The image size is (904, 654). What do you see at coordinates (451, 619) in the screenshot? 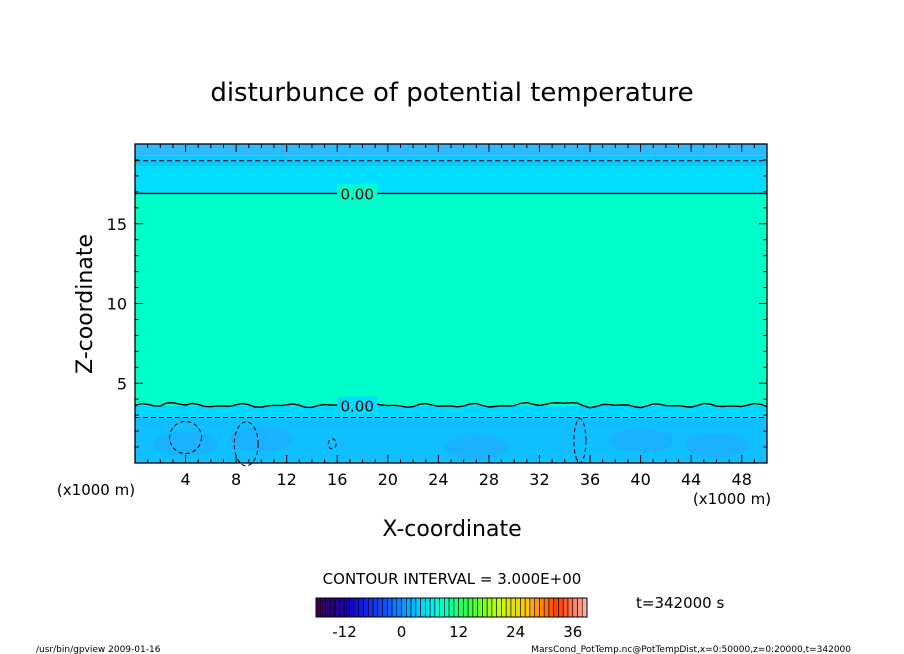
I see `colorbar: -12 0 12 24 36` at bounding box center [451, 619].